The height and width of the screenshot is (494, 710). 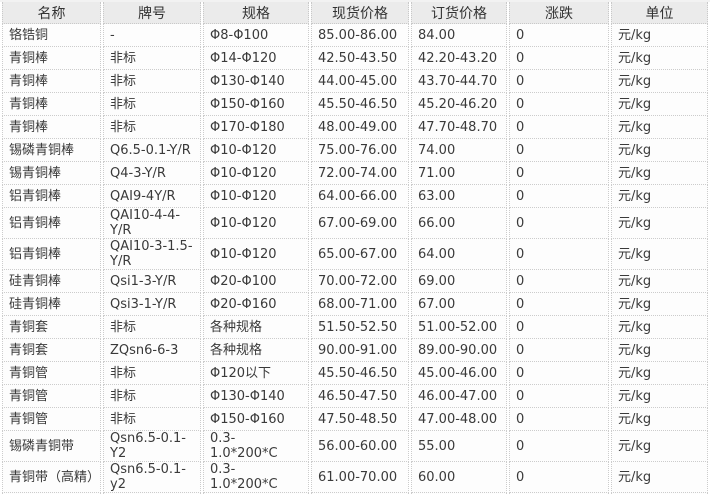 What do you see at coordinates (659, 13) in the screenshot?
I see `column-header-unit: 单位` at bounding box center [659, 13].